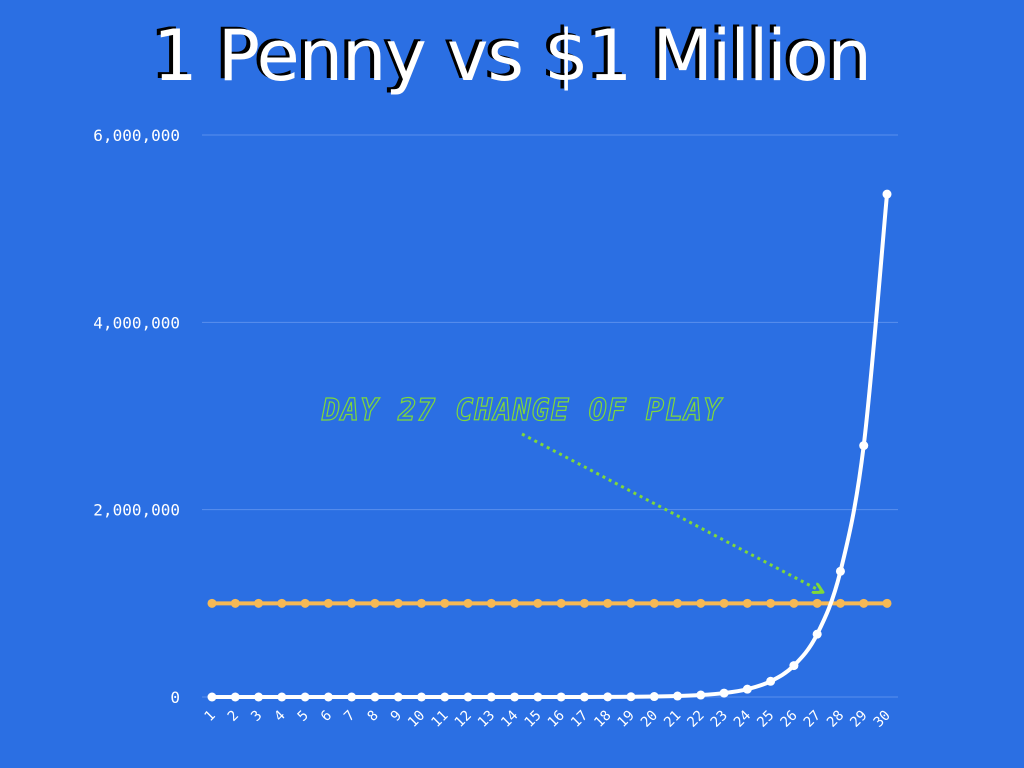 This screenshot has width=1024, height=768. I want to click on y-tick-label: 4,000,000, so click(136, 322).